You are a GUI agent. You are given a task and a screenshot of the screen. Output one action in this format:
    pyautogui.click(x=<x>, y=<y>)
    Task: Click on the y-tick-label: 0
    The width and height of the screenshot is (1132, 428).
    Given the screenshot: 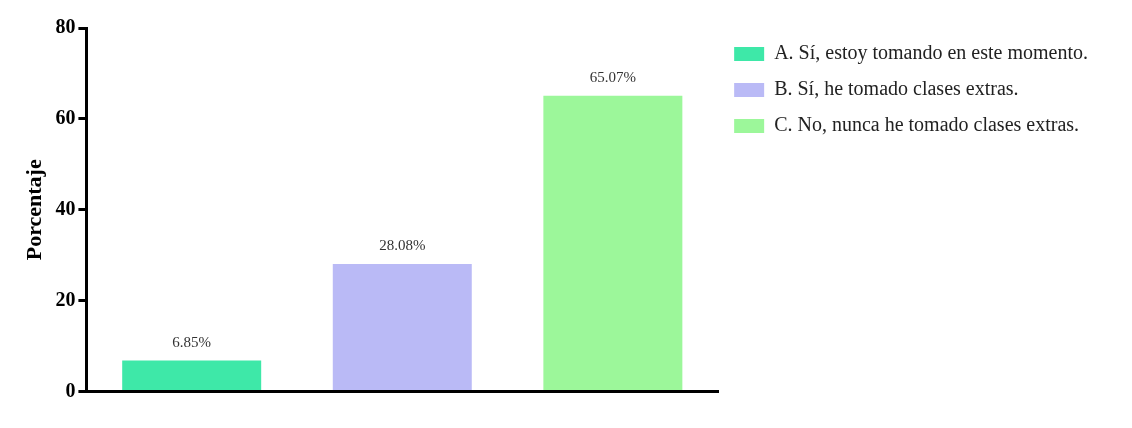 What is the action you would take?
    pyautogui.click(x=70, y=389)
    